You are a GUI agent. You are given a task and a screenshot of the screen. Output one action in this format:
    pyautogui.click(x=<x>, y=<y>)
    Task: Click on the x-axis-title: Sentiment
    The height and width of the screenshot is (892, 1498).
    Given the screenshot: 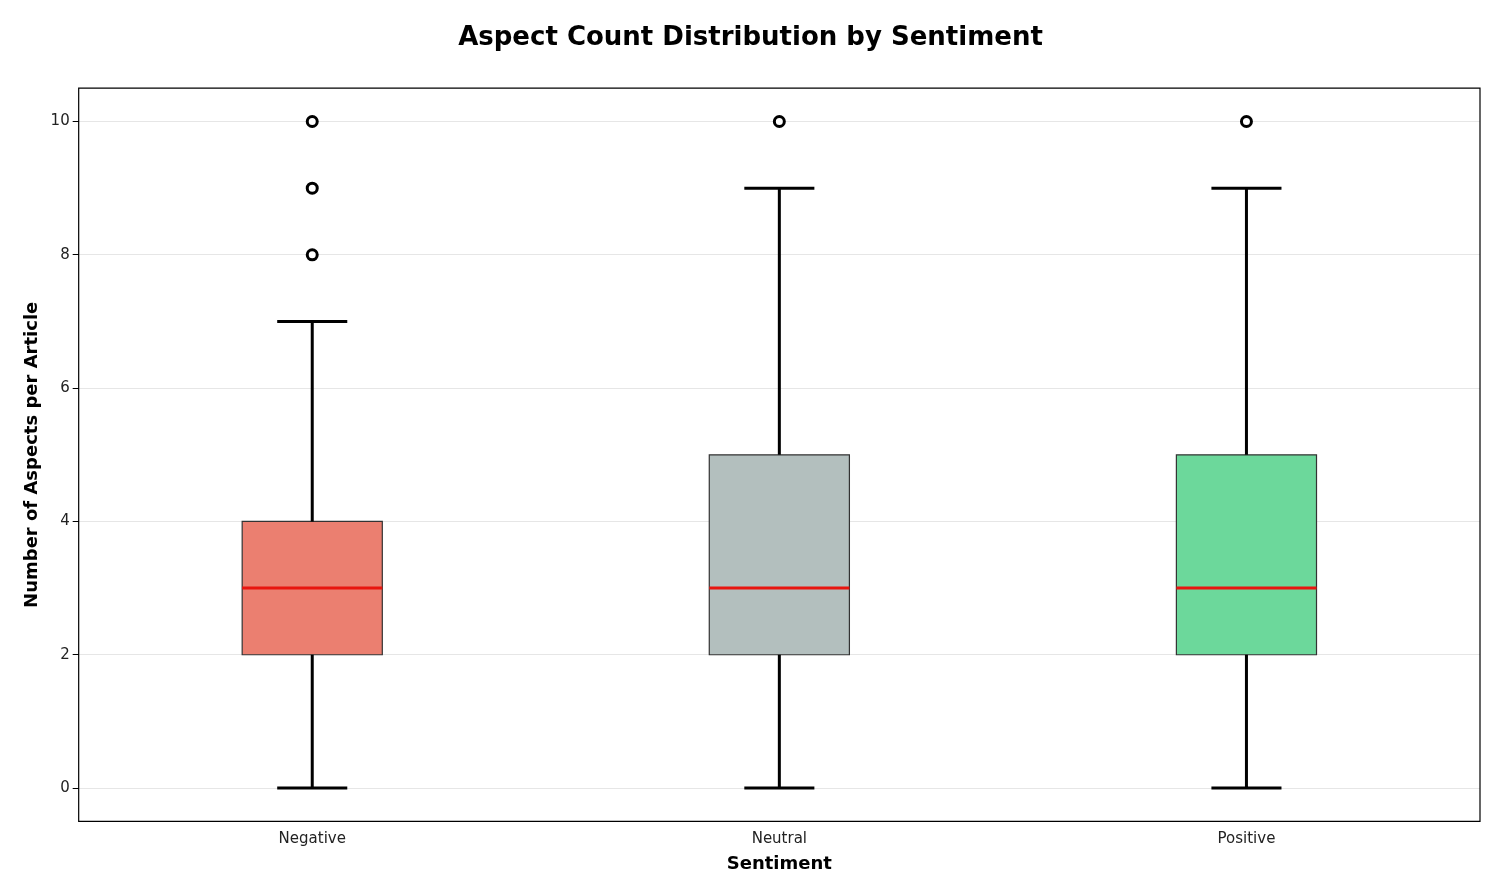 What is the action you would take?
    pyautogui.click(x=779, y=862)
    